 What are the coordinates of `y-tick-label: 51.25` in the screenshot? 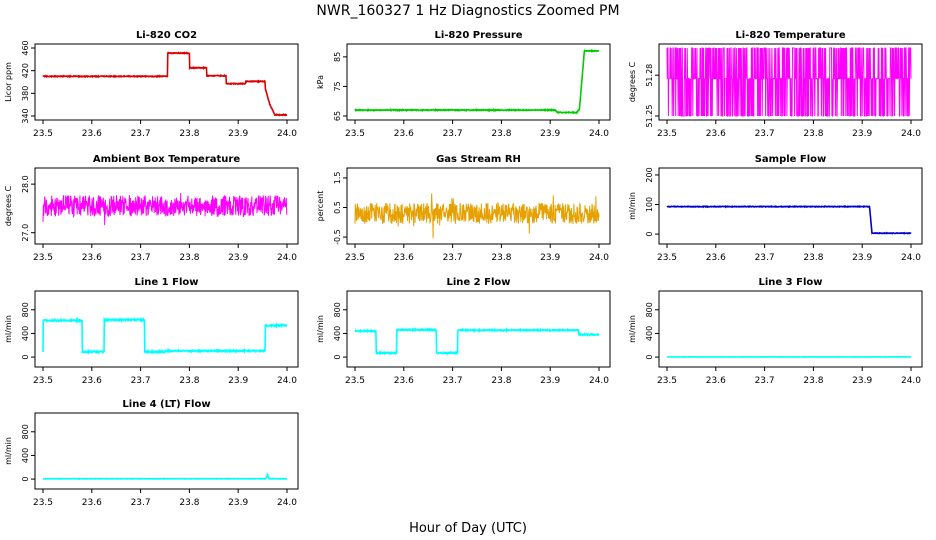 It's located at (649, 116).